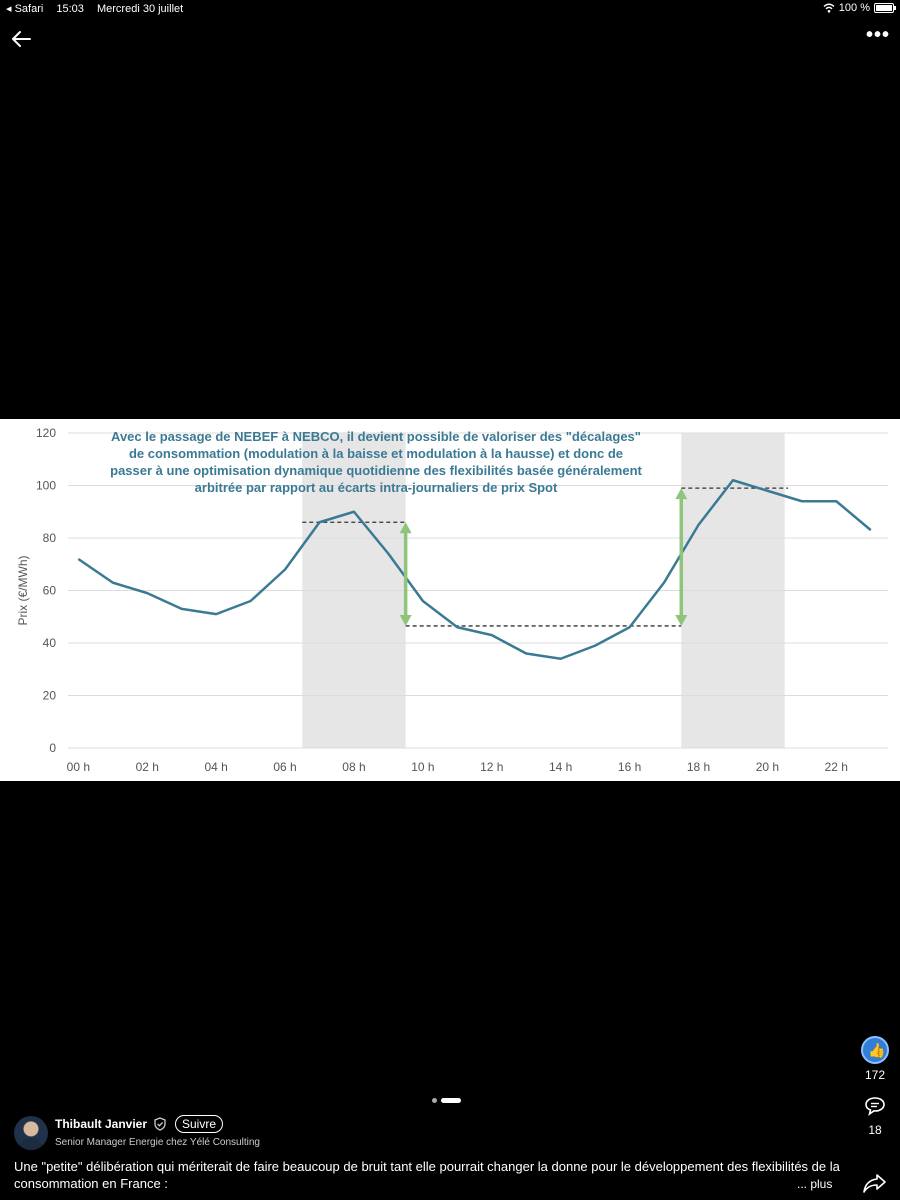 This screenshot has height=1200, width=900. What do you see at coordinates (875, 1130) in the screenshot?
I see `comment-count: 18` at bounding box center [875, 1130].